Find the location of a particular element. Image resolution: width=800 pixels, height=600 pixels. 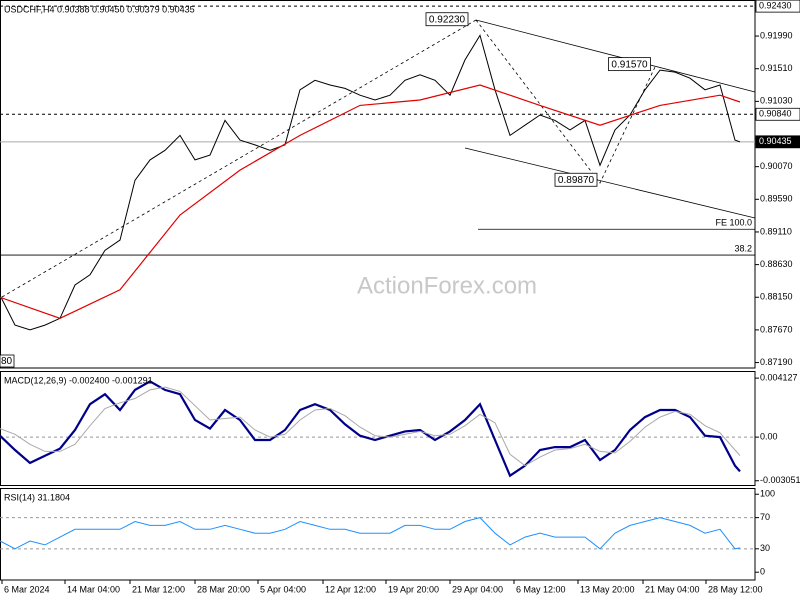

x-tick-label: 19 Apr 20:00 is located at coordinates (413, 589).